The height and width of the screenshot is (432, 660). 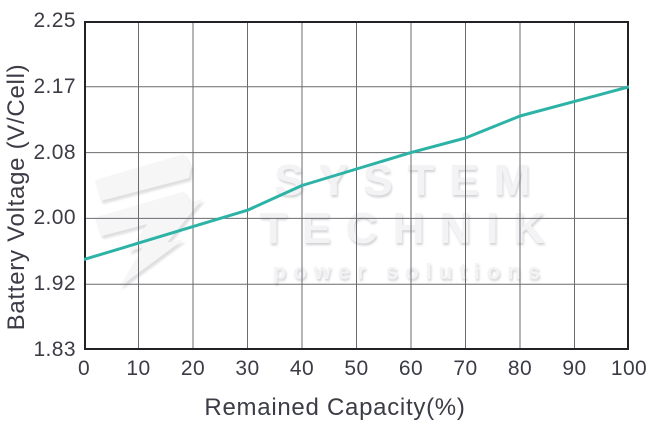 I want to click on x-tick-label: 80, so click(x=520, y=368).